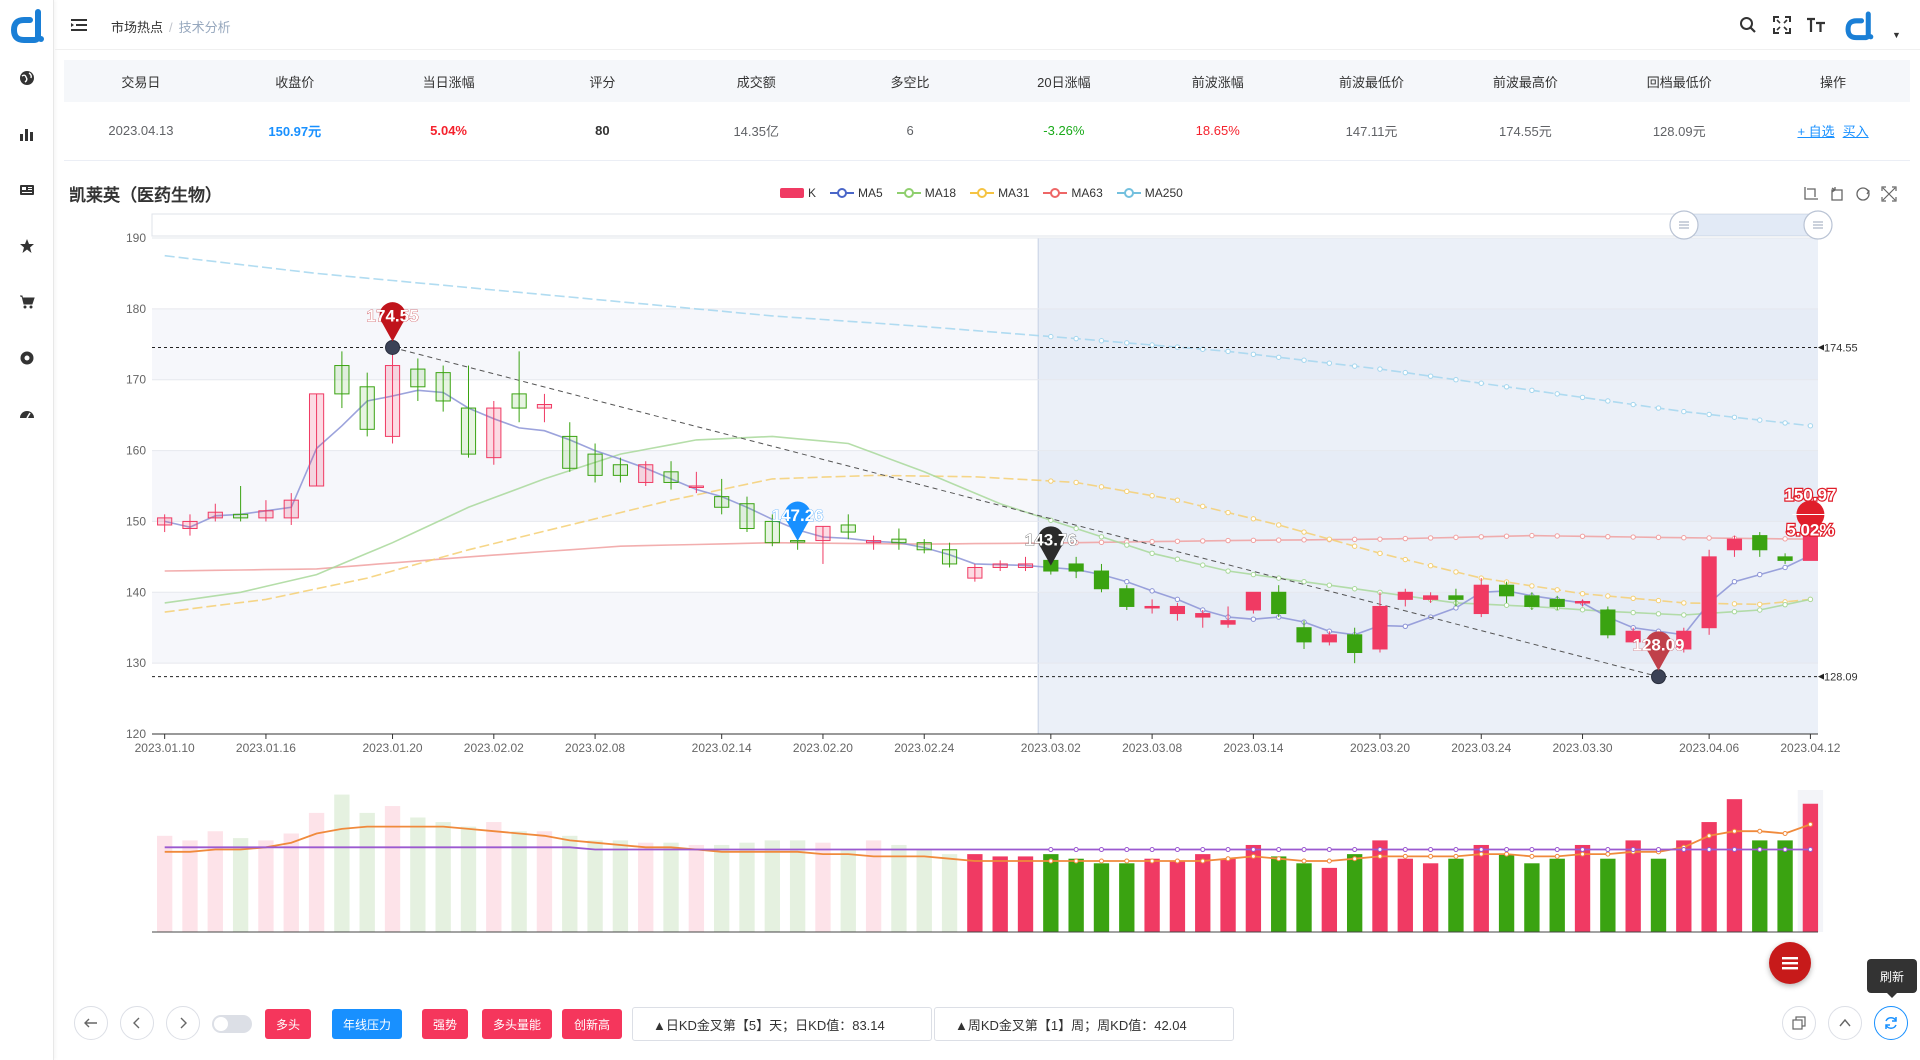 This screenshot has width=1920, height=1060. What do you see at coordinates (27, 25) in the screenshot?
I see `app-logo` at bounding box center [27, 25].